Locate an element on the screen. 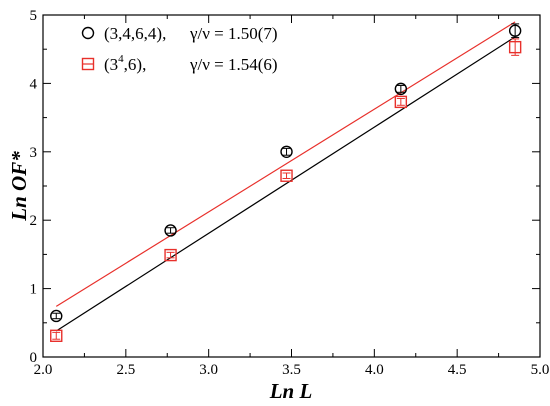 The width and height of the screenshot is (550, 406). legend-marker-circle is located at coordinates (88, 33).